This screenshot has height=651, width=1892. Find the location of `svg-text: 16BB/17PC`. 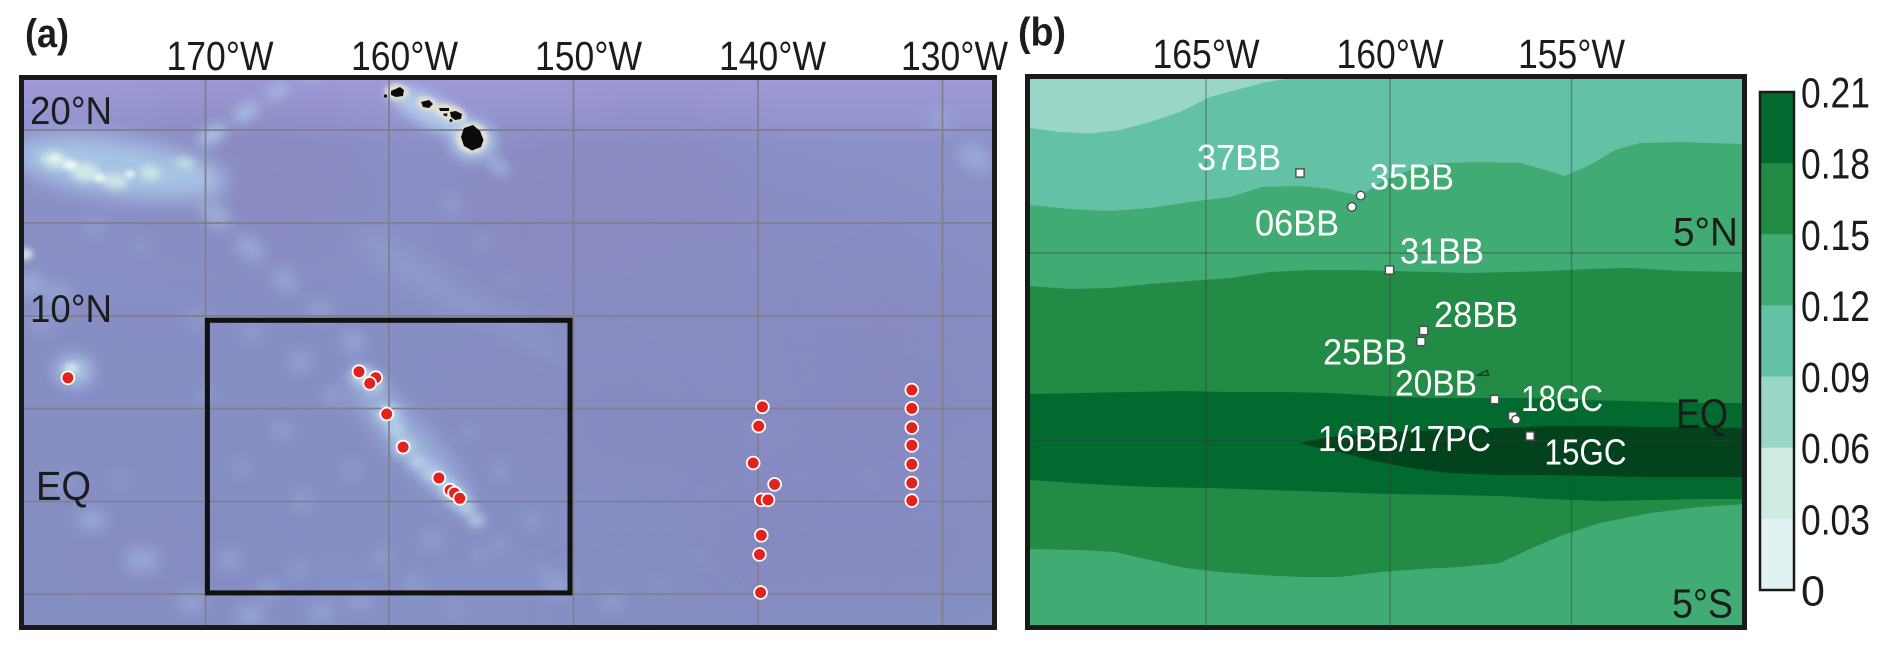

svg-text: 16BB/17PC is located at coordinates (1404, 438).